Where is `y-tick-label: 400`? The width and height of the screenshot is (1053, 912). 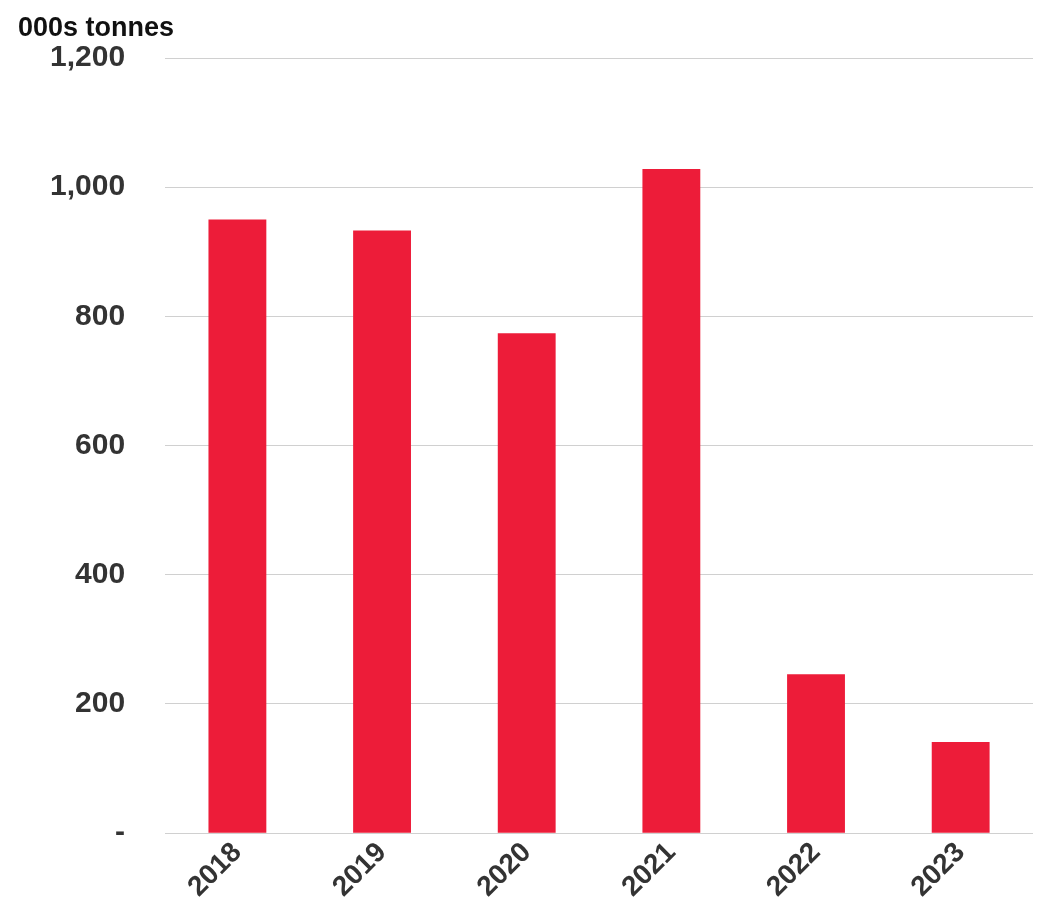
y-tick-label: 400 is located at coordinates (100, 573).